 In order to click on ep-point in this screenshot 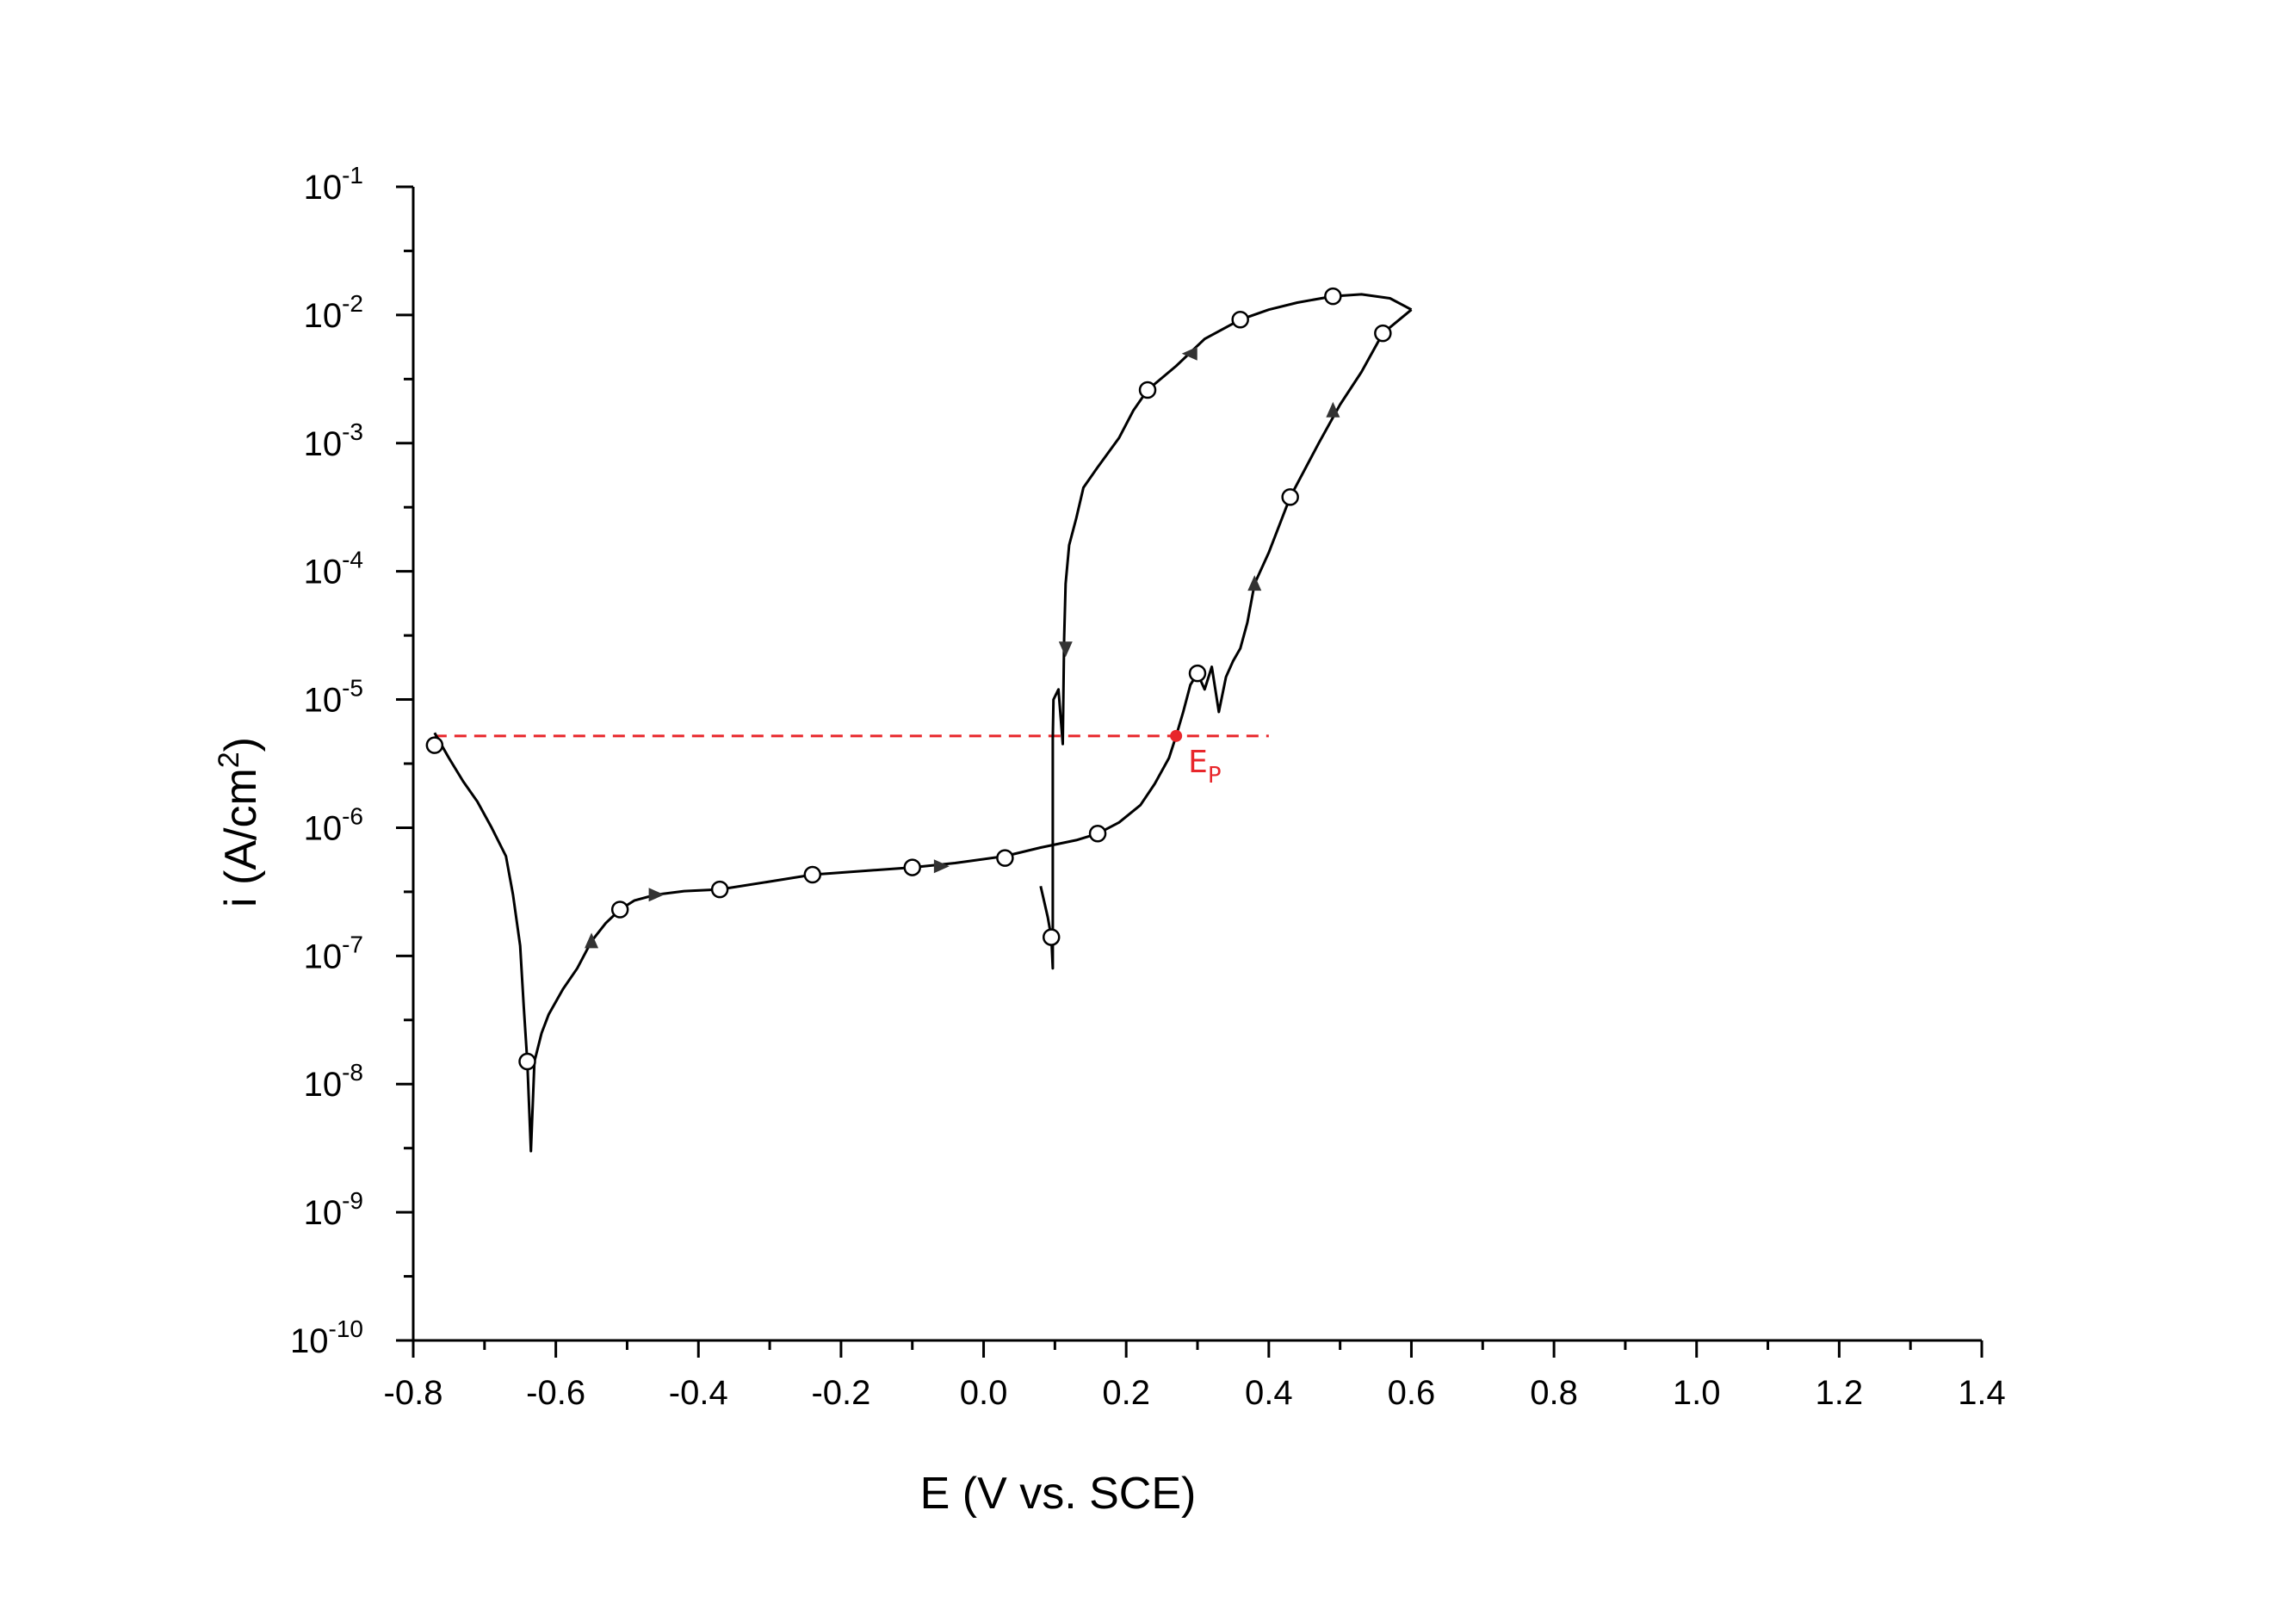, I will do `click(1176, 736)`.